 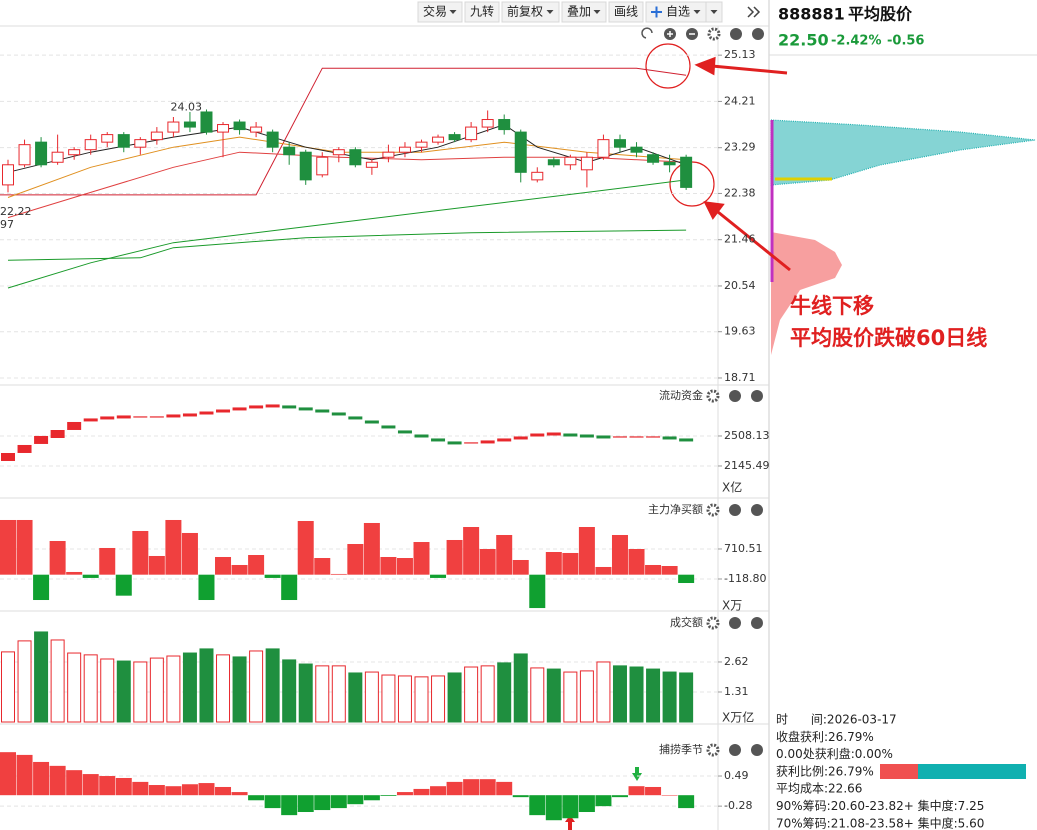 I want to click on y-tick-label: 2508.13, so click(x=747, y=435).